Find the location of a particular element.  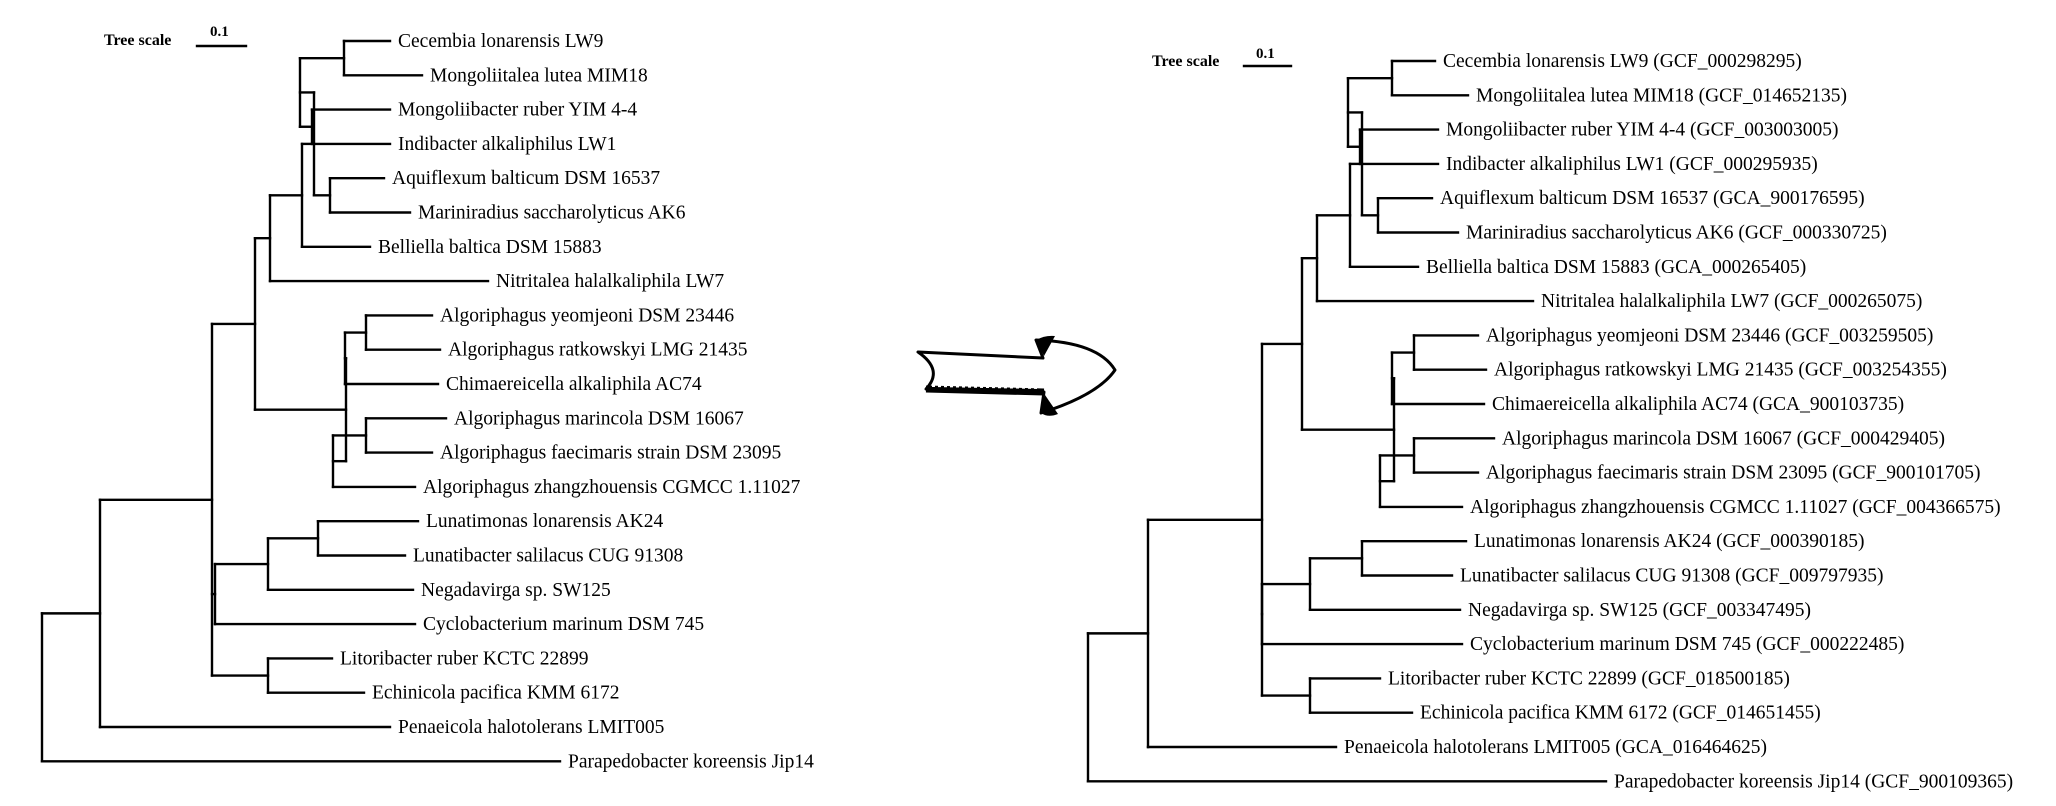

left-tree-leaf-label: Mongoliibacter ruber YIM 4-4 is located at coordinates (517, 110).